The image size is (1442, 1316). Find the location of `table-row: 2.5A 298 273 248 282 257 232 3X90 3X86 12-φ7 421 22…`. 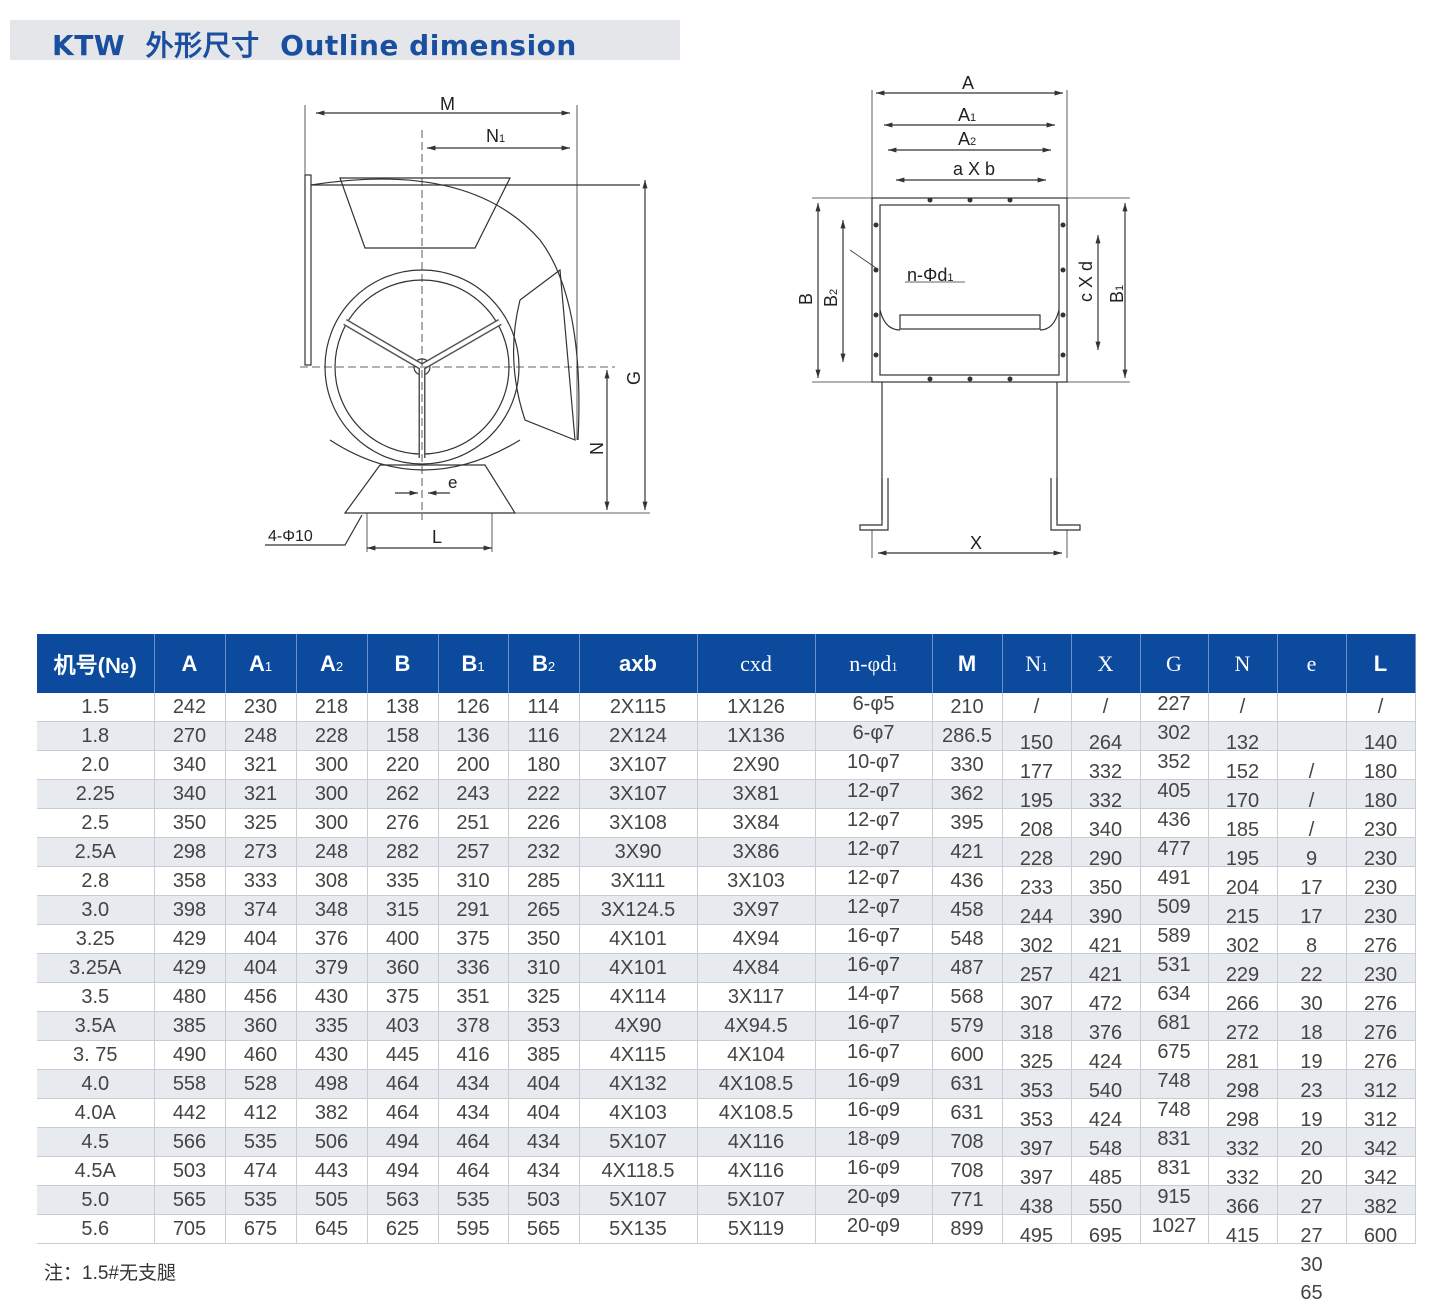

table-row: 2.5A 298 273 248 282 257 232 3X90 3X86 12-φ7 421 22… is located at coordinates (726, 853).